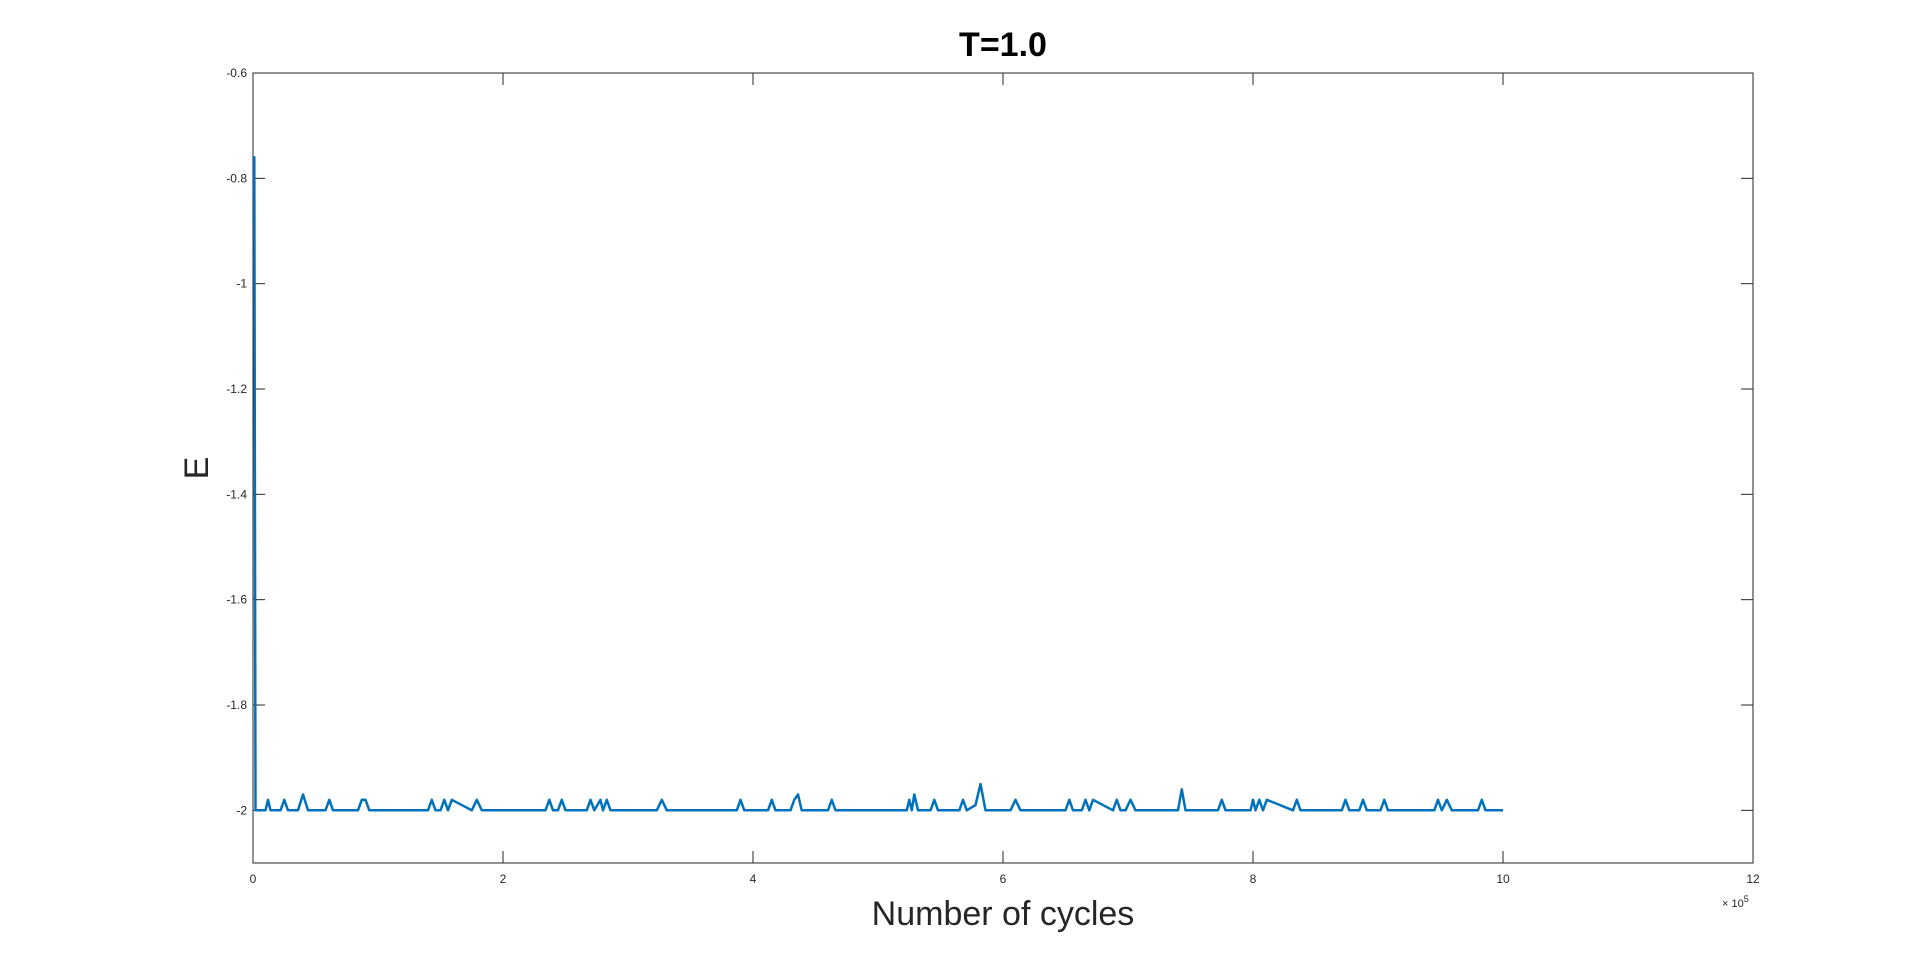  I want to click on x-axis-exponent-base: × 10, so click(1733, 904).